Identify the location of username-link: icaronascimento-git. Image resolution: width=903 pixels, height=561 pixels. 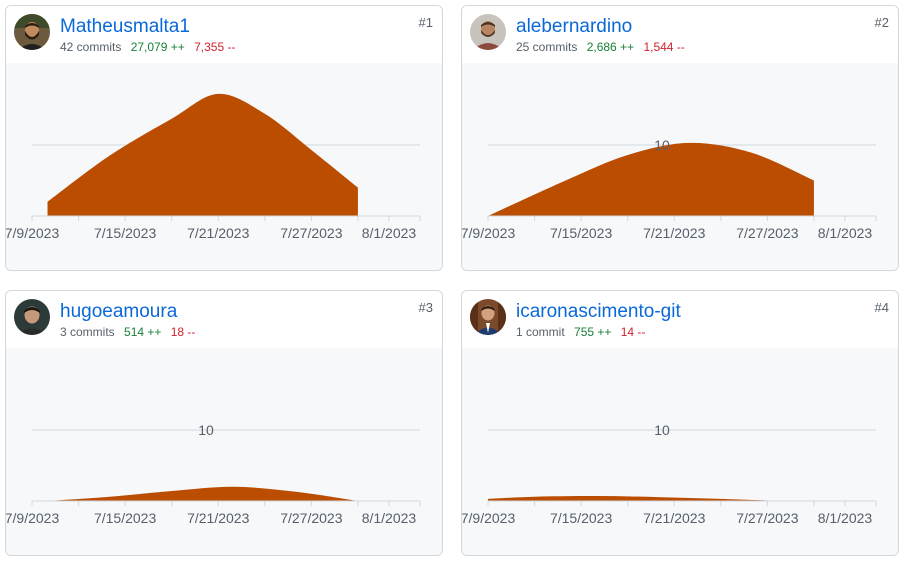
(598, 311).